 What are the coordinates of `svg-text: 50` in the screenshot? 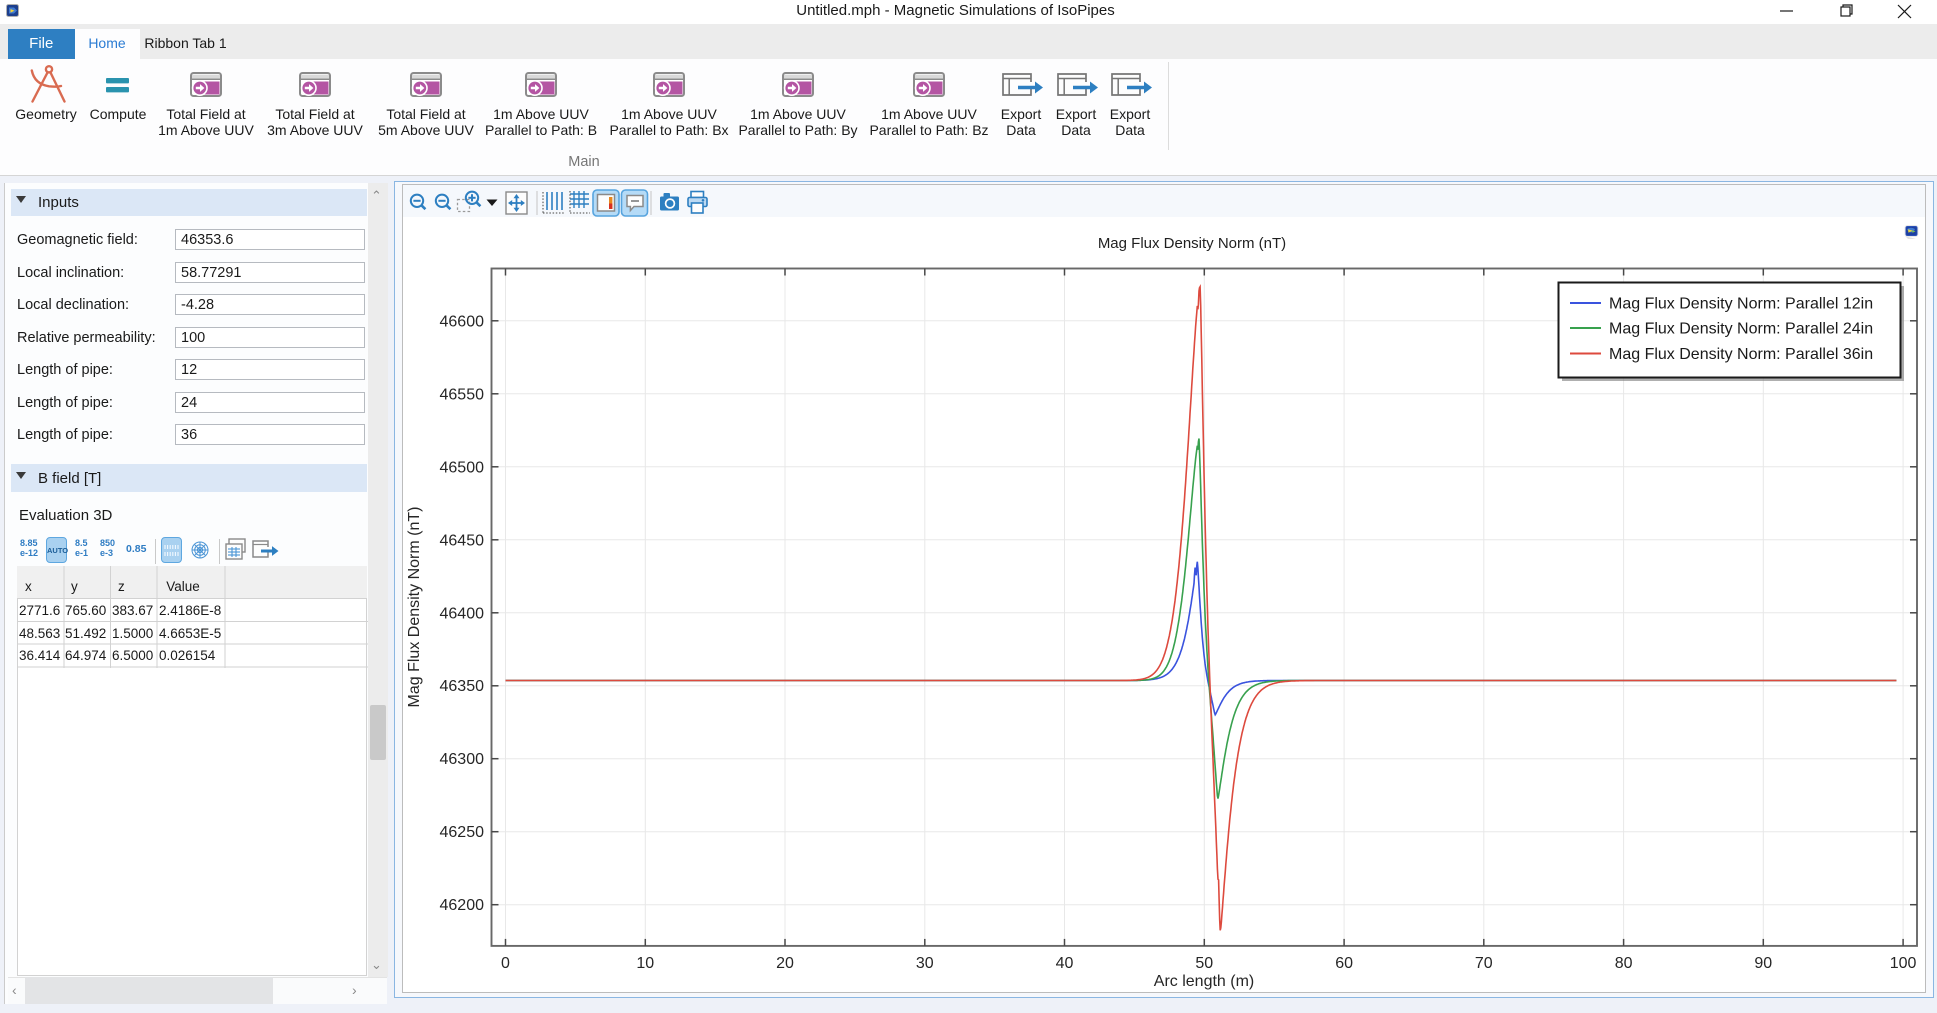 It's located at (1204, 963).